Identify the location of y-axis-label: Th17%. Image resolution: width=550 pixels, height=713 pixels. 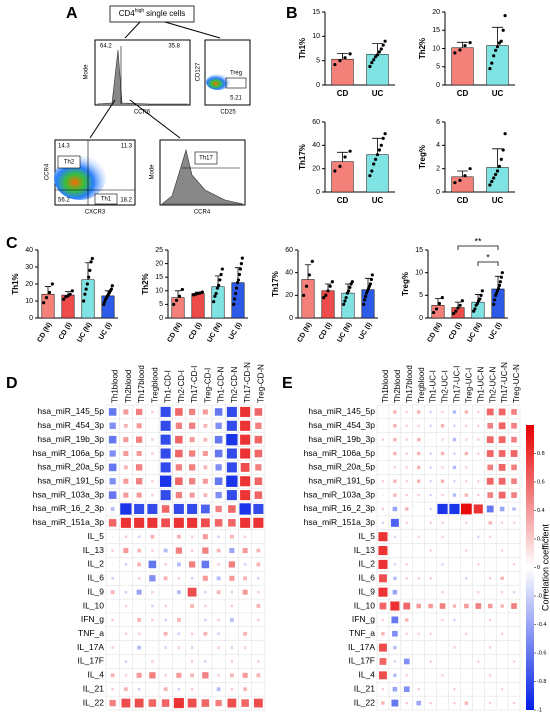
(302, 157).